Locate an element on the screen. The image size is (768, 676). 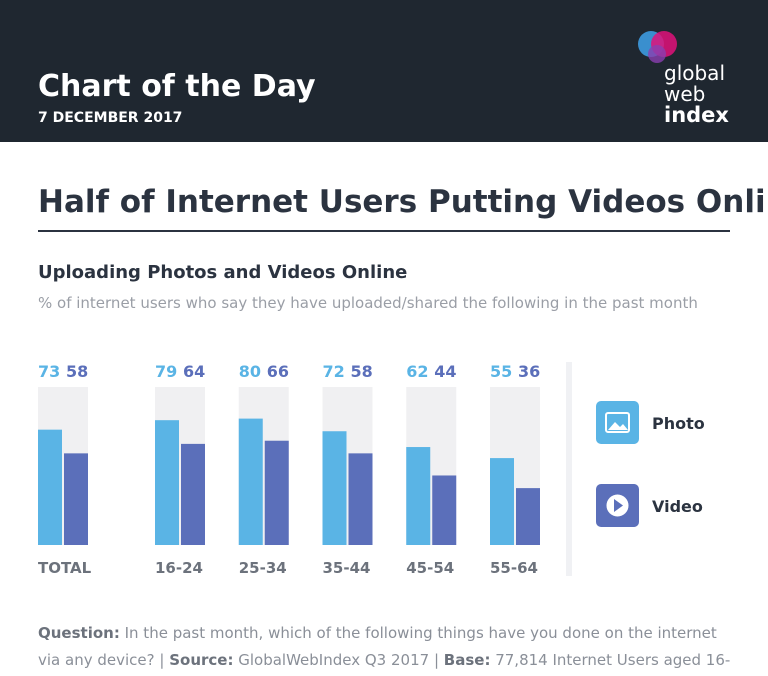
logo: global web index is located at coordinates (683, 79).